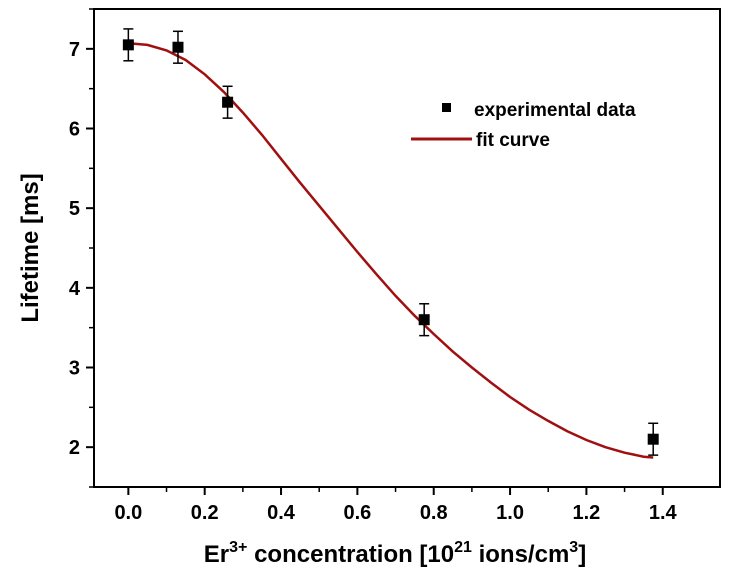 The width and height of the screenshot is (731, 578). Describe the element at coordinates (238, 547) in the screenshot. I see `x-axis-title-sup-1: 3+` at that location.